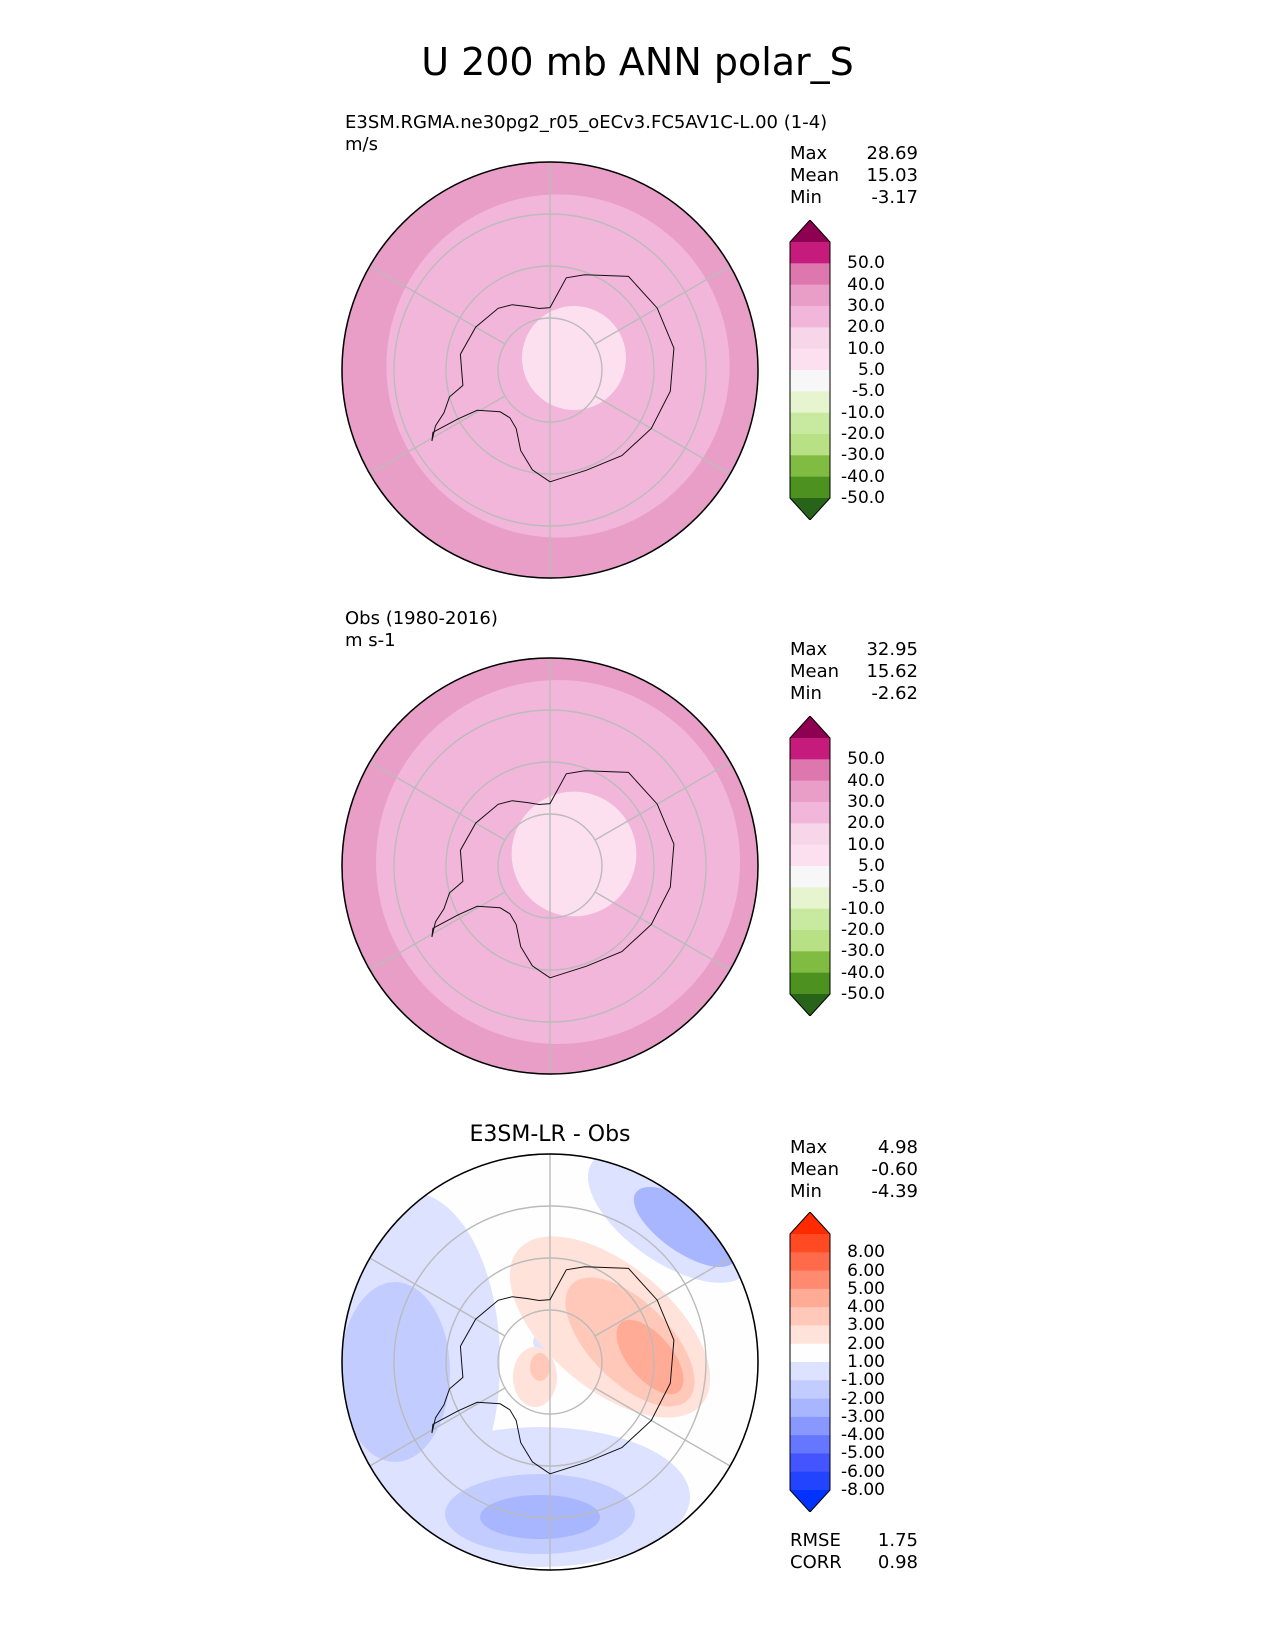 The image size is (1275, 1650). Describe the element at coordinates (863, 994) in the screenshot. I see `colorbar-tick-label: -50.0` at that location.